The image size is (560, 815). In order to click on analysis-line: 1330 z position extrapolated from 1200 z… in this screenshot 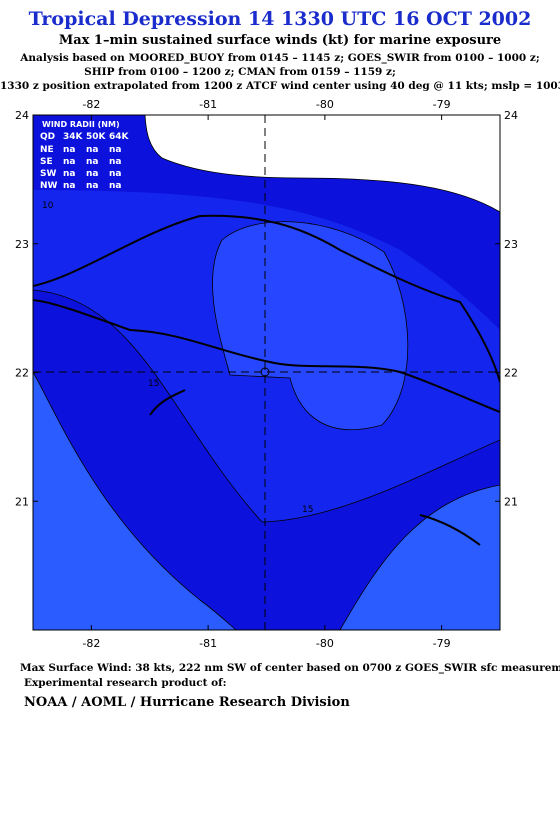, I will do `click(280, 86)`.